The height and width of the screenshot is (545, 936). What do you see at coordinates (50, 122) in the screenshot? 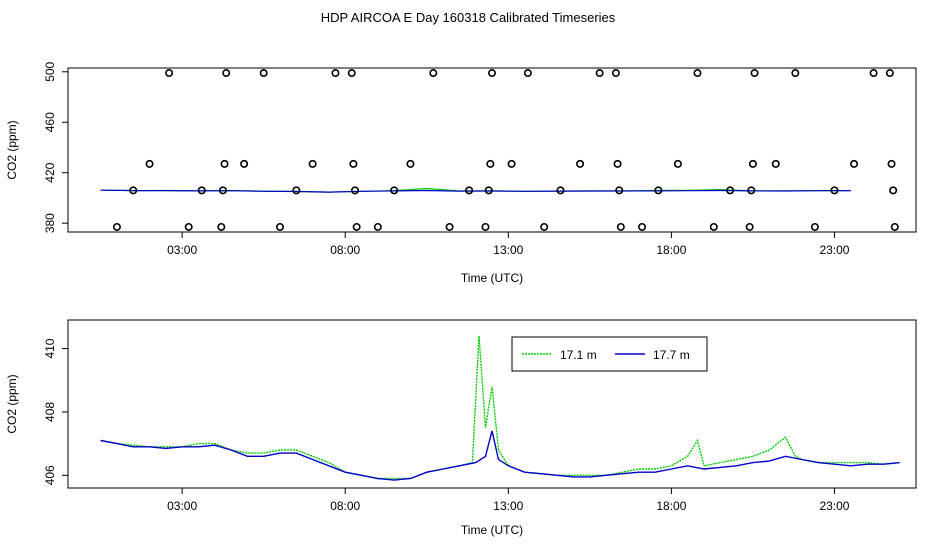
I see `y-tick-label: 460` at bounding box center [50, 122].